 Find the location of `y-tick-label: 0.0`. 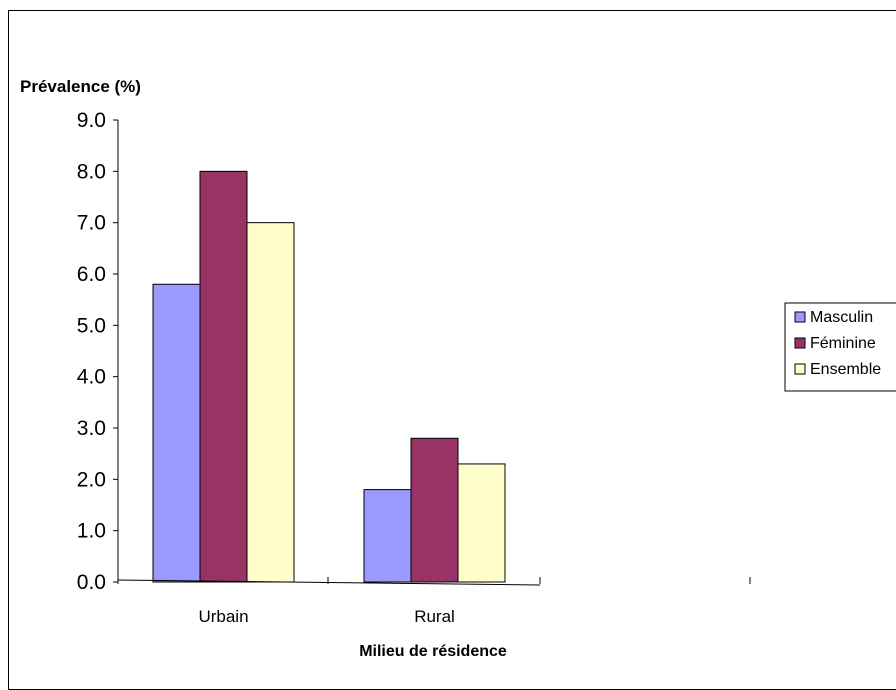

y-tick-label: 0.0 is located at coordinates (91, 582).